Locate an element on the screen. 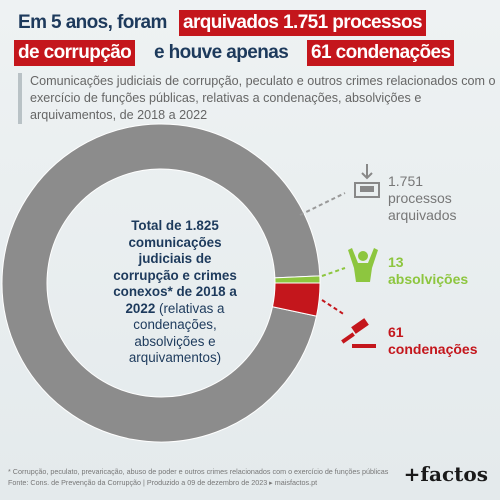  category-label: condenações is located at coordinates (433, 349).